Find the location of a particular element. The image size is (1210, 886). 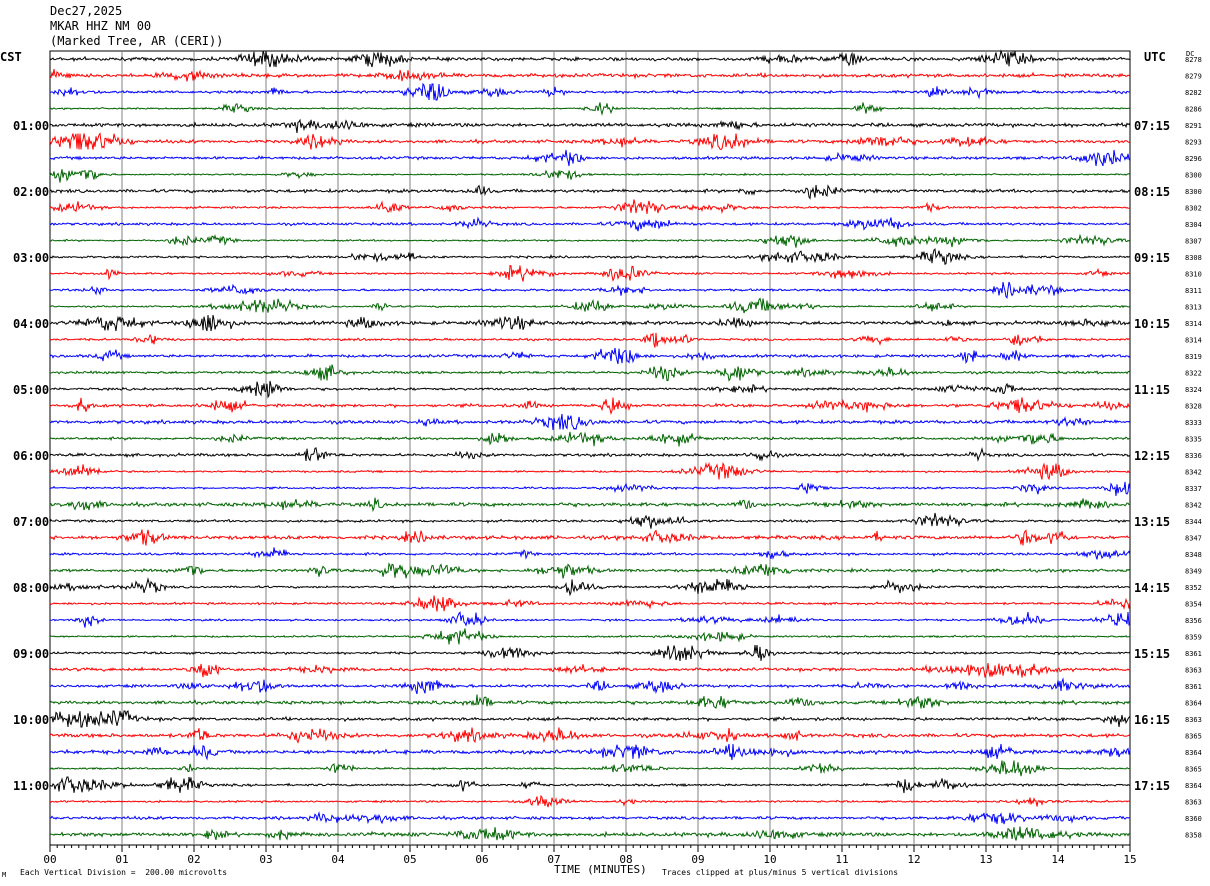

x-tick-label: 15 is located at coordinates (1129, 859).